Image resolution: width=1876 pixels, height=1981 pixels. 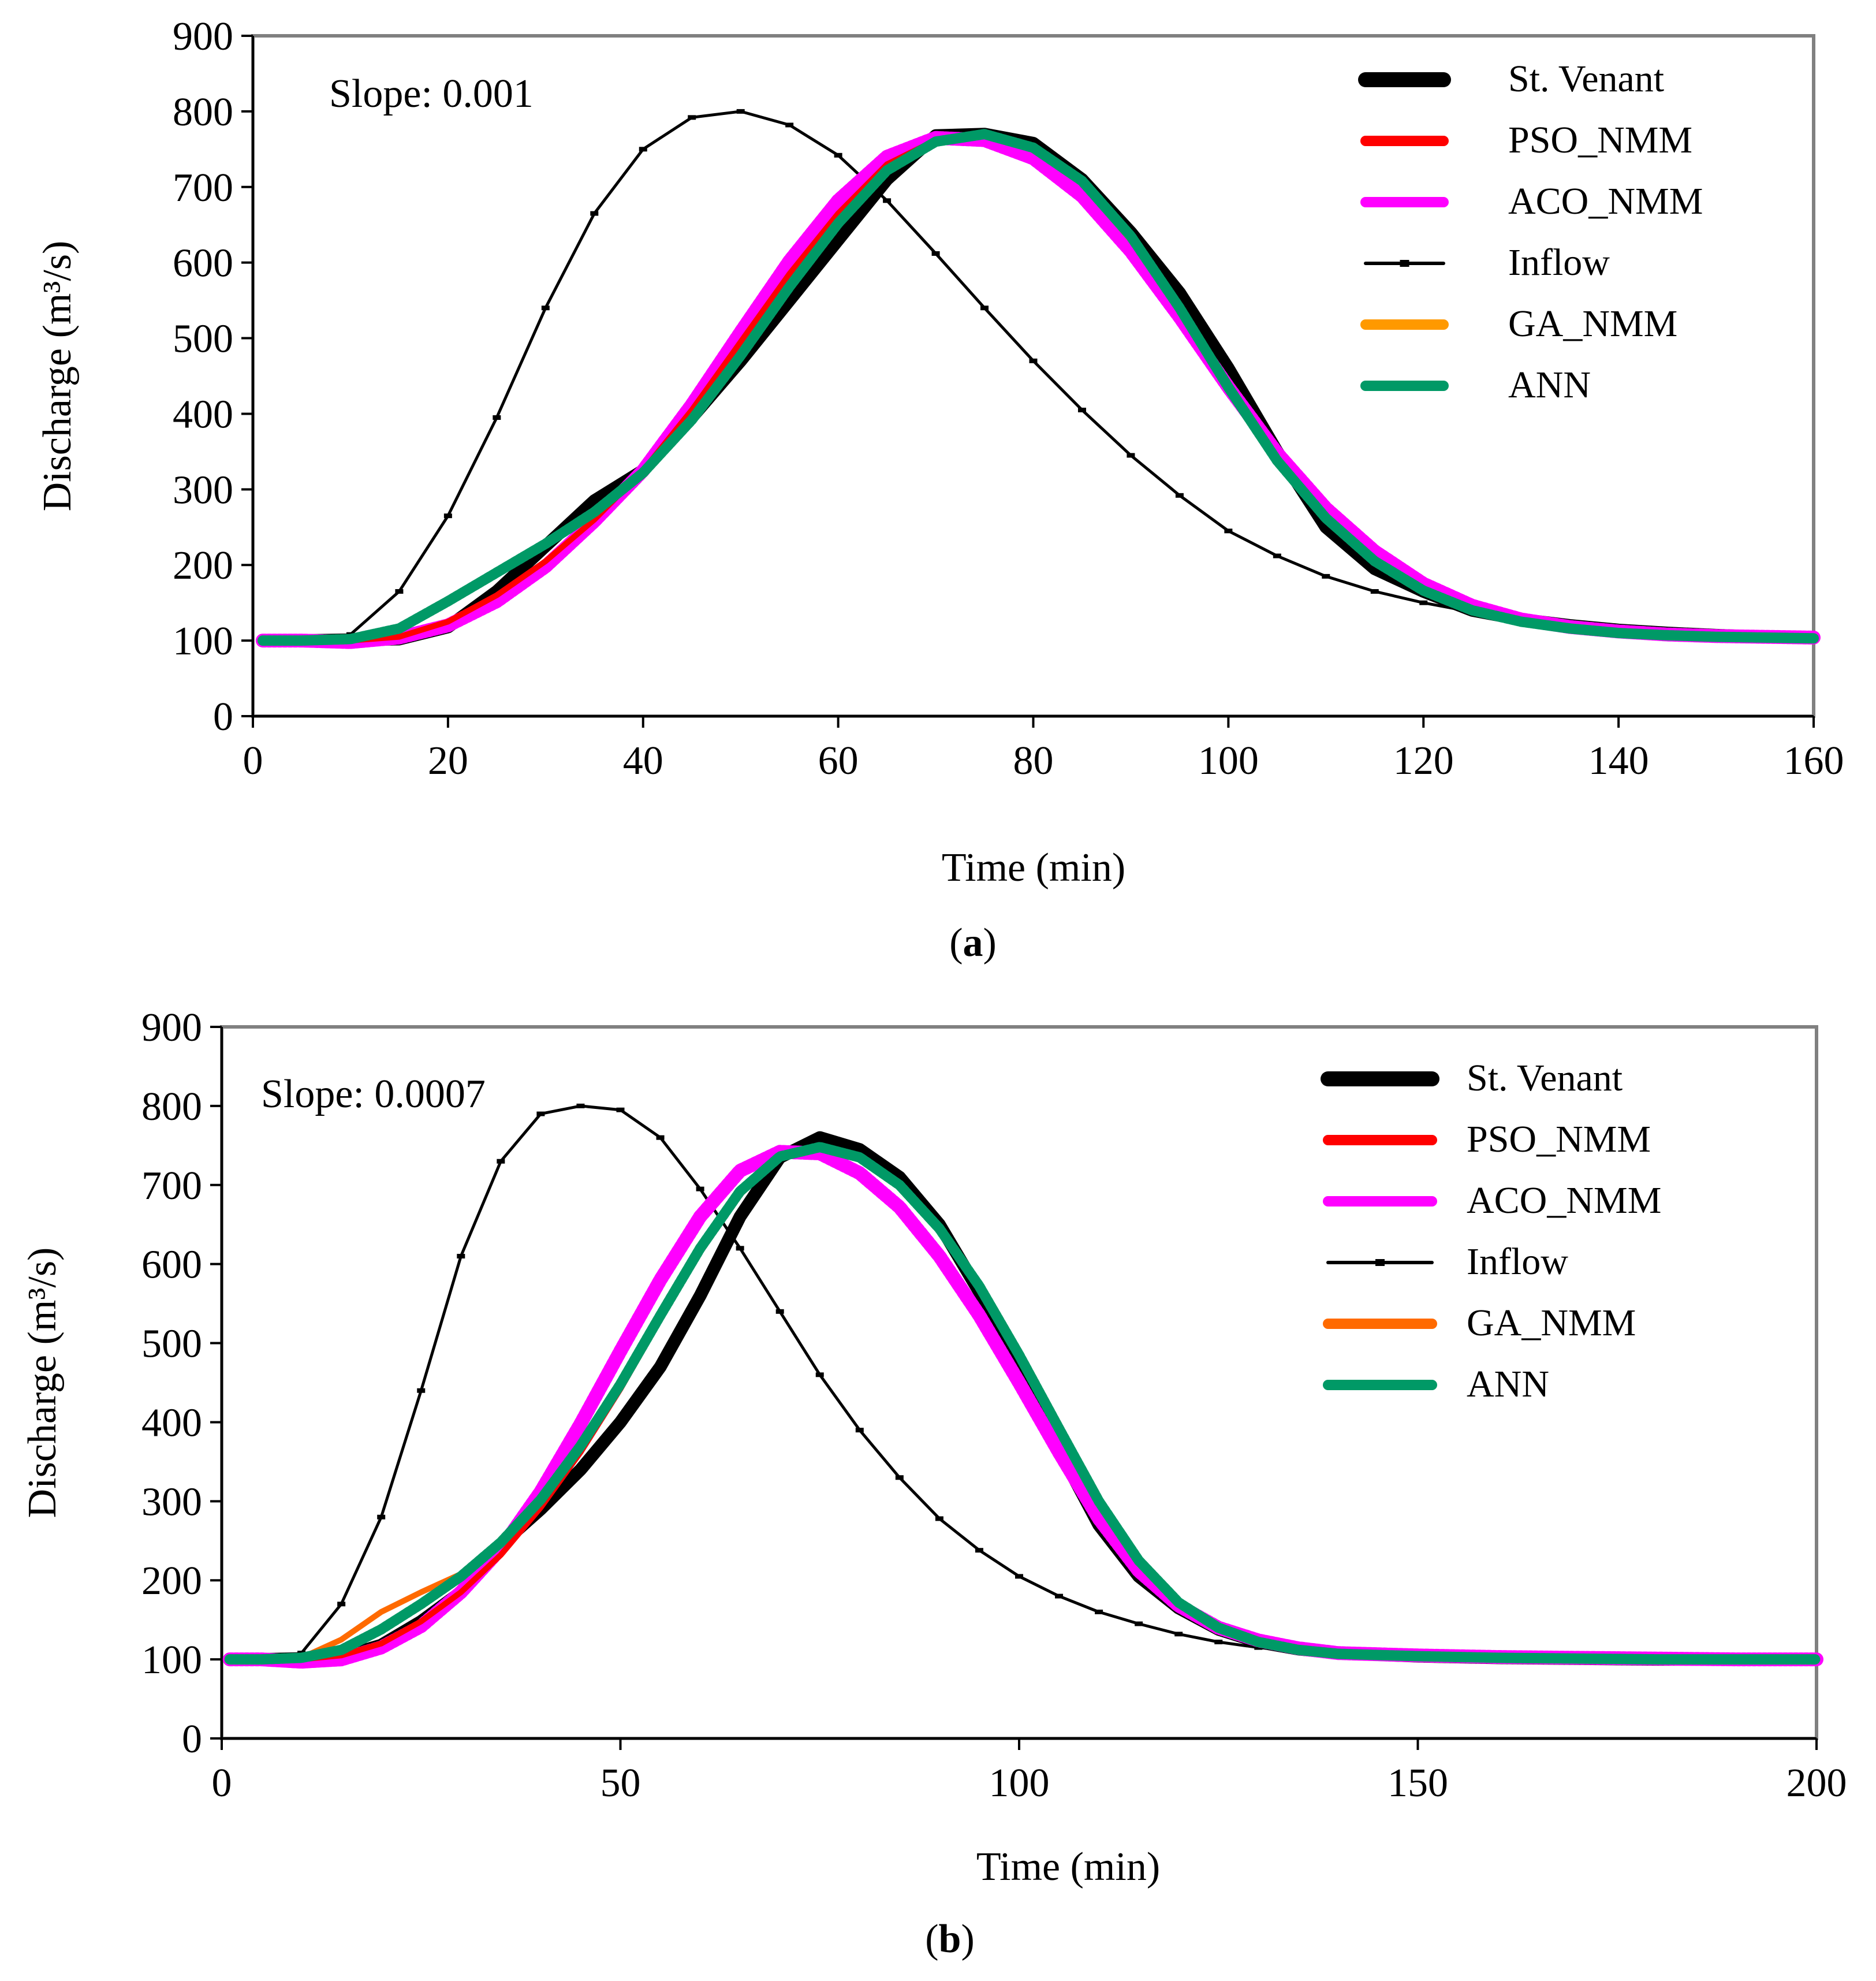 I want to click on panel-a-x-tick-label: 40, so click(x=643, y=761).